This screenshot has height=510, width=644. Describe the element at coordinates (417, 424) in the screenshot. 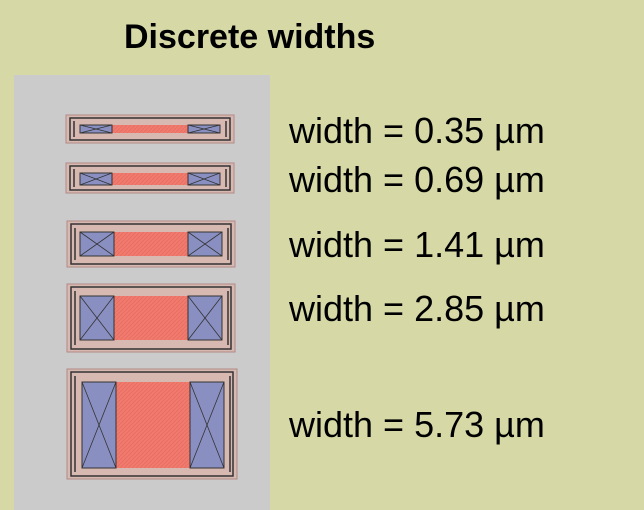

I see `width-label-5: width = 5.73 µm` at that location.